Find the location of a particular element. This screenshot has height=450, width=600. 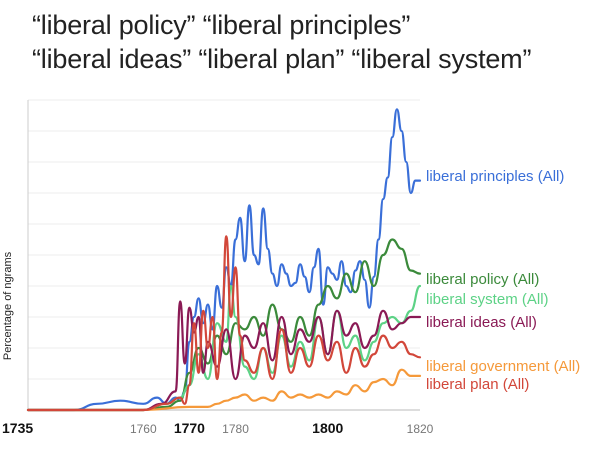

x-tick-label-1735: 1735 is located at coordinates (17, 428).